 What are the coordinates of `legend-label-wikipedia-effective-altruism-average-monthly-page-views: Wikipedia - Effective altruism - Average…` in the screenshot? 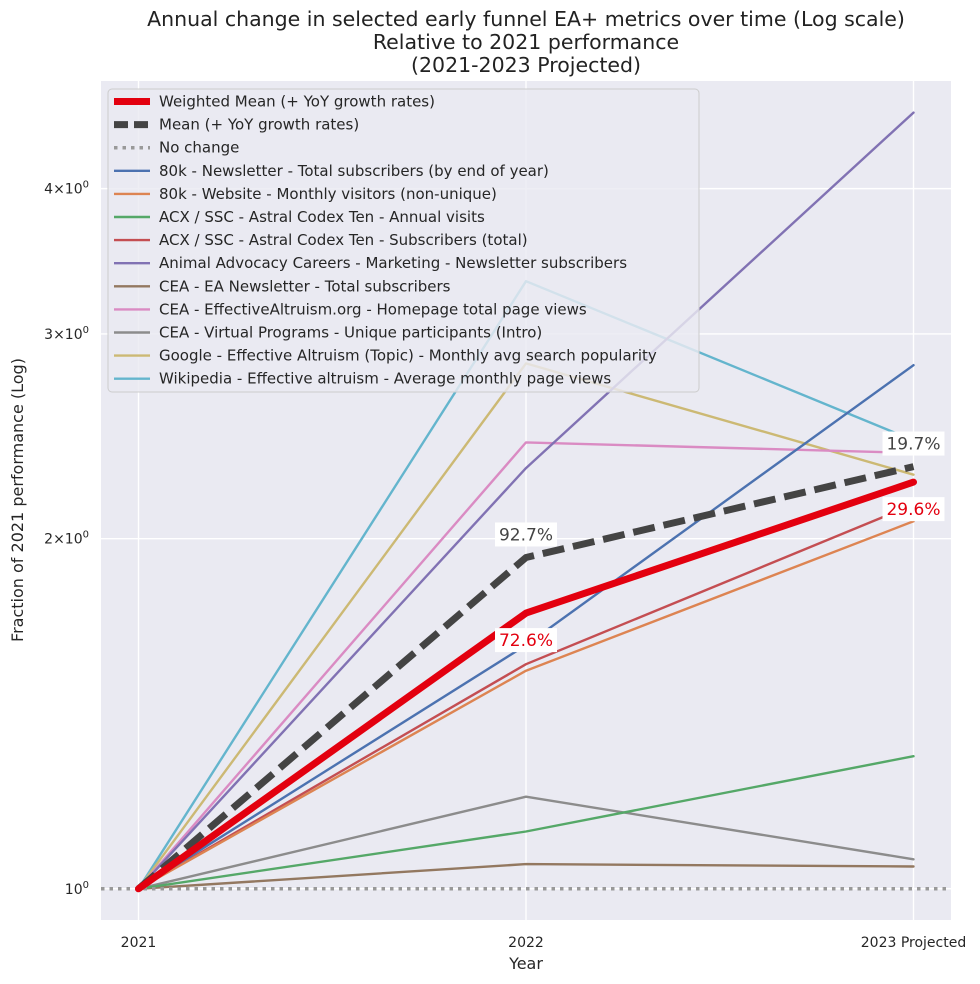 It's located at (385, 379).